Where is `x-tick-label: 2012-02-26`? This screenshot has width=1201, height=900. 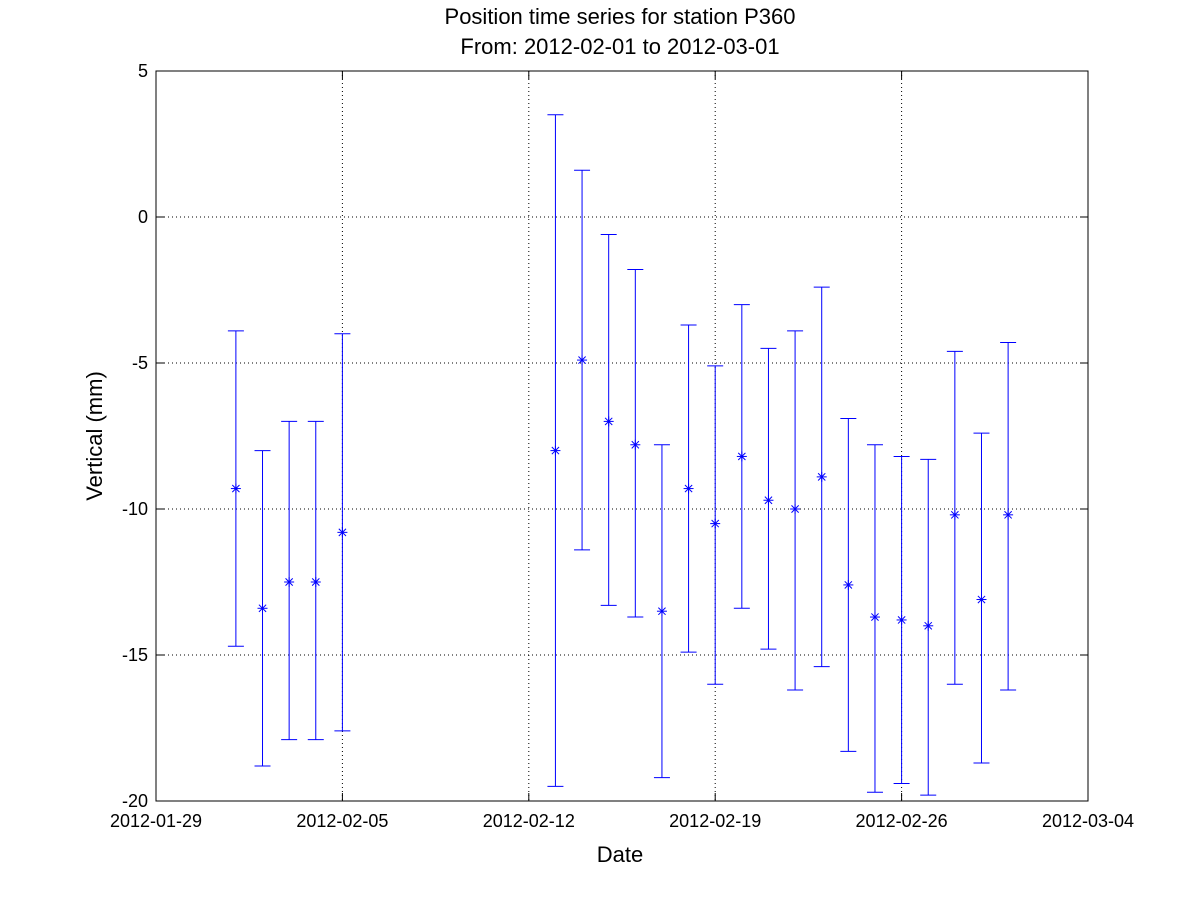 x-tick-label: 2012-02-26 is located at coordinates (902, 821).